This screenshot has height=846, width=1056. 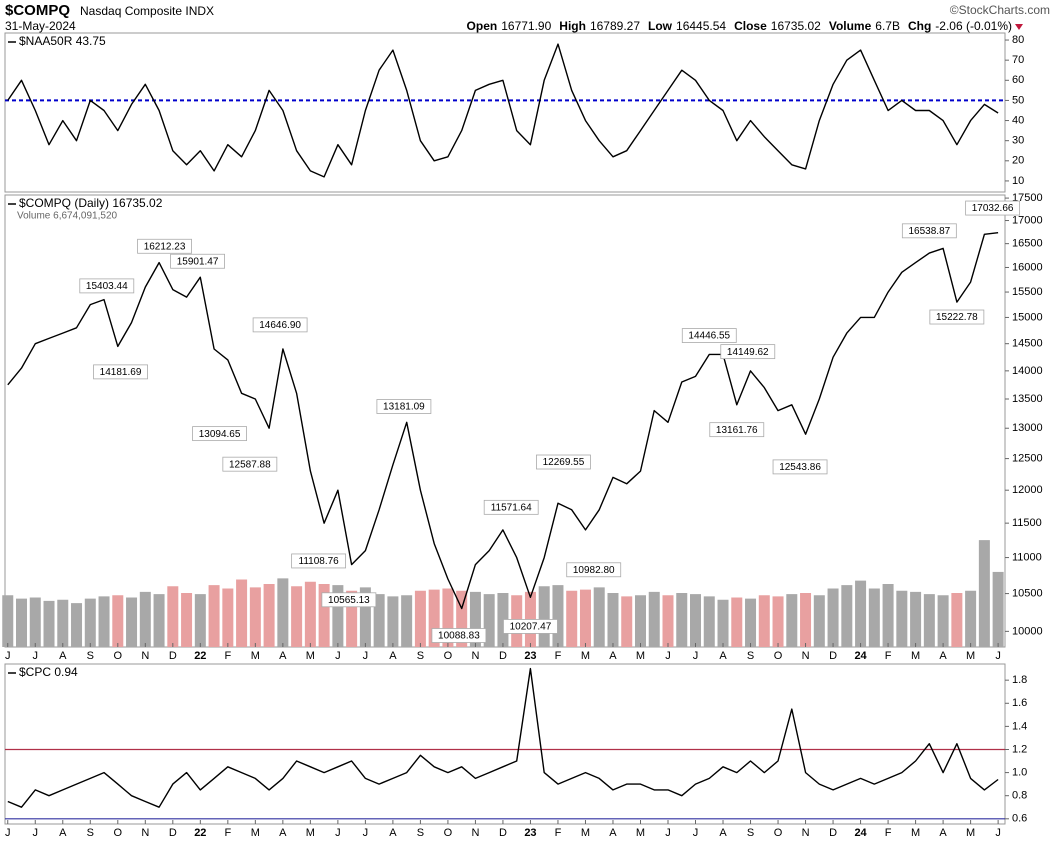 I want to click on annotation-label: 14181.69, so click(x=121, y=372).